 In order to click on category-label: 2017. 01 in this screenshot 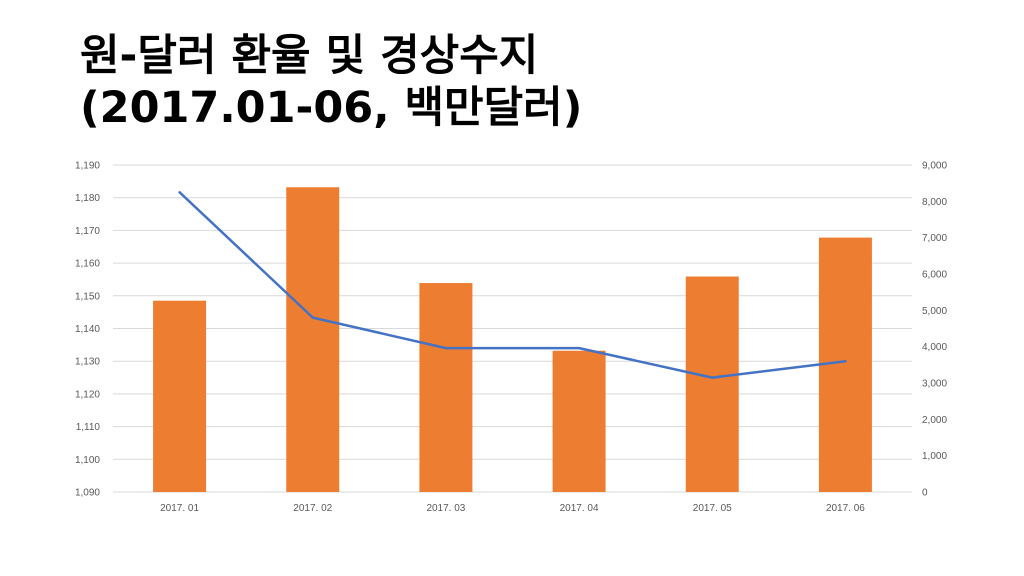, I will do `click(179, 508)`.